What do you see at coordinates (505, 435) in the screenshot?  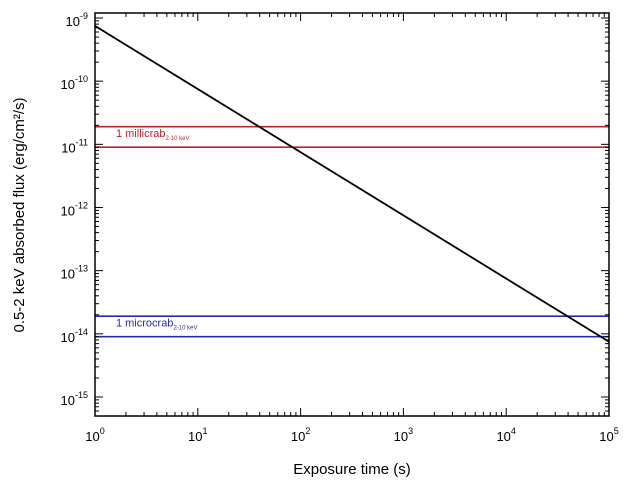 I see `x-tick-label-4: 10⁴` at bounding box center [505, 435].